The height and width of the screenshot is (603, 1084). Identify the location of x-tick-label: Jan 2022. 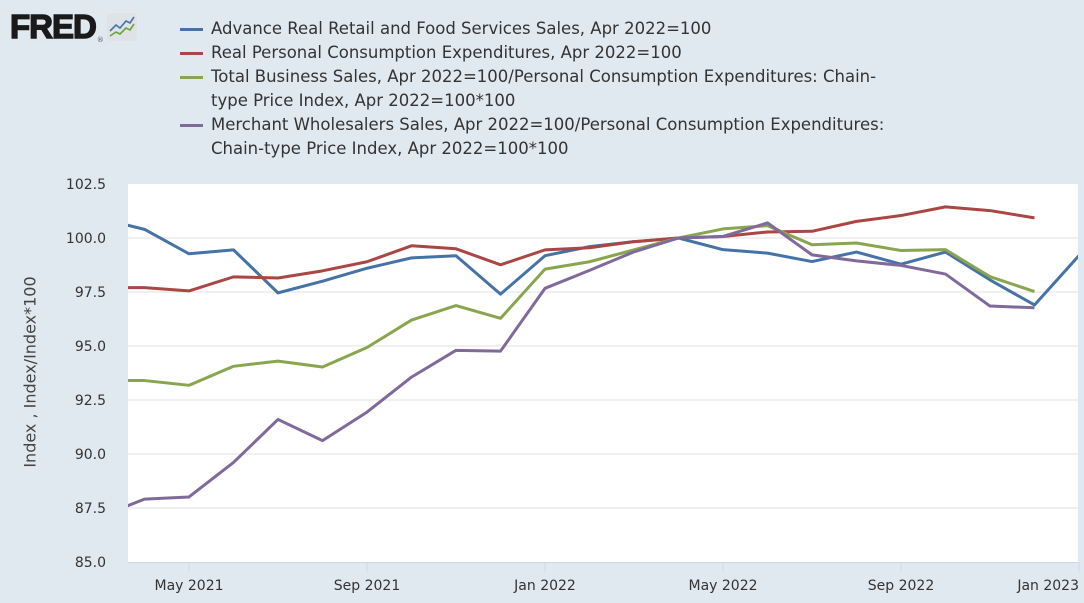
(544, 586).